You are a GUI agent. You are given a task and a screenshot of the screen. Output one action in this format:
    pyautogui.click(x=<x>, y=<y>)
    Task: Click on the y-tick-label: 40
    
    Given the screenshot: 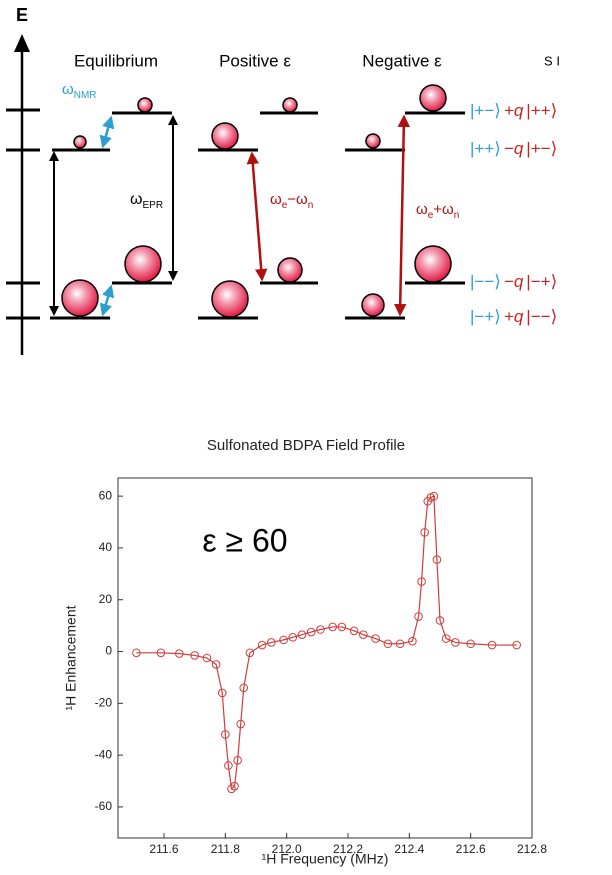 What is the action you would take?
    pyautogui.click(x=106, y=547)
    